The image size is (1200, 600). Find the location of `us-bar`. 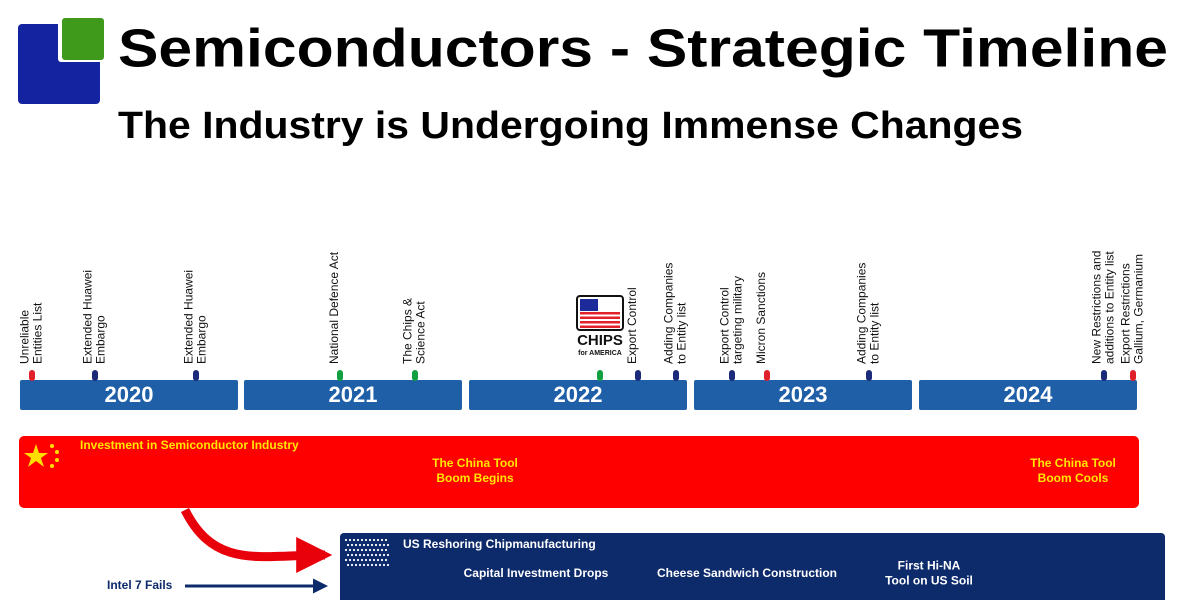

us-bar is located at coordinates (752, 566).